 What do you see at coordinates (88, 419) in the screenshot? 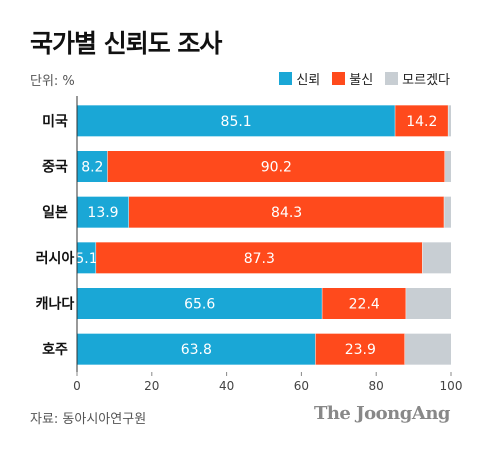
I see `source-note: 자료: 동아시아연구원` at bounding box center [88, 419].